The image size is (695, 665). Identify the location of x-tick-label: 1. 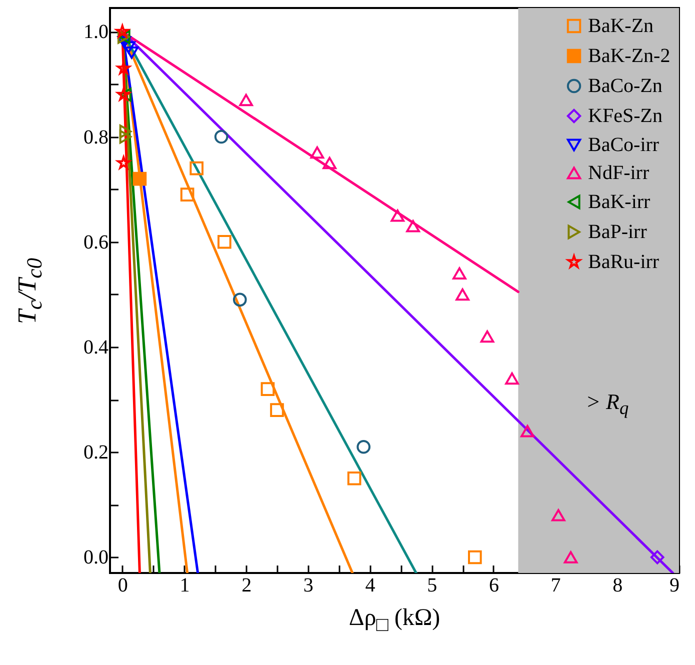
(185, 585).